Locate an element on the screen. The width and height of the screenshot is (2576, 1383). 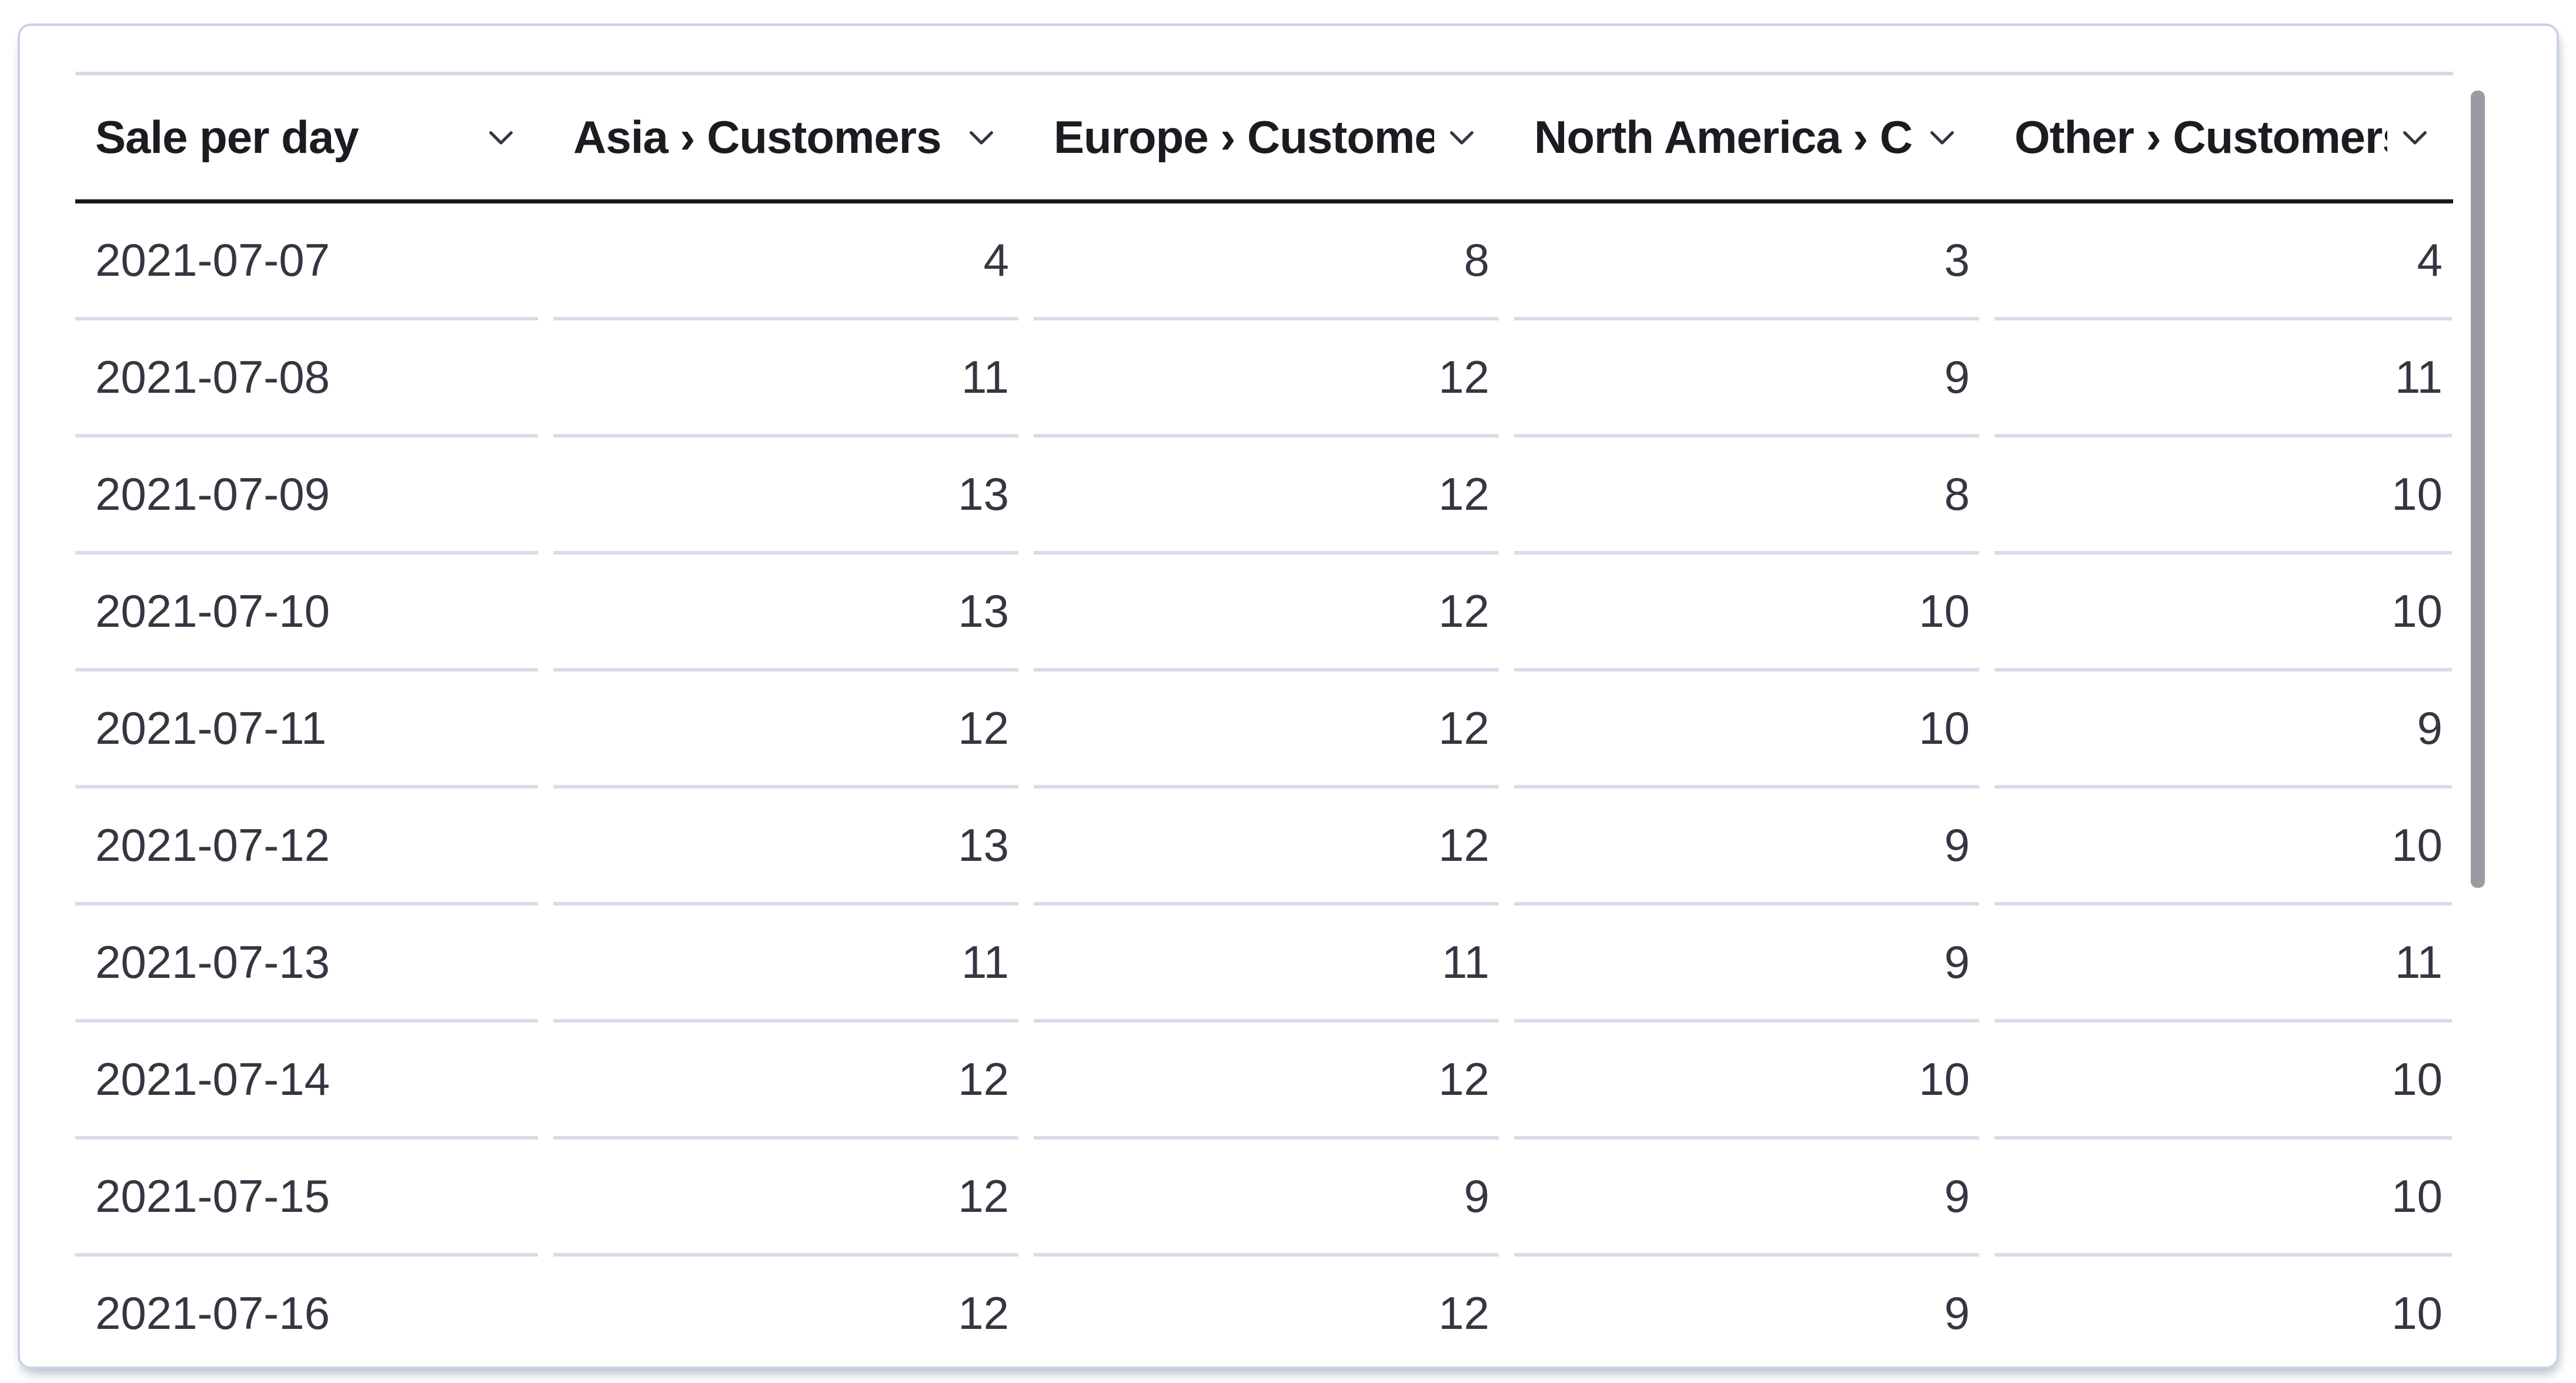
vertical-scrollbar-thumb is located at coordinates (2478, 489).